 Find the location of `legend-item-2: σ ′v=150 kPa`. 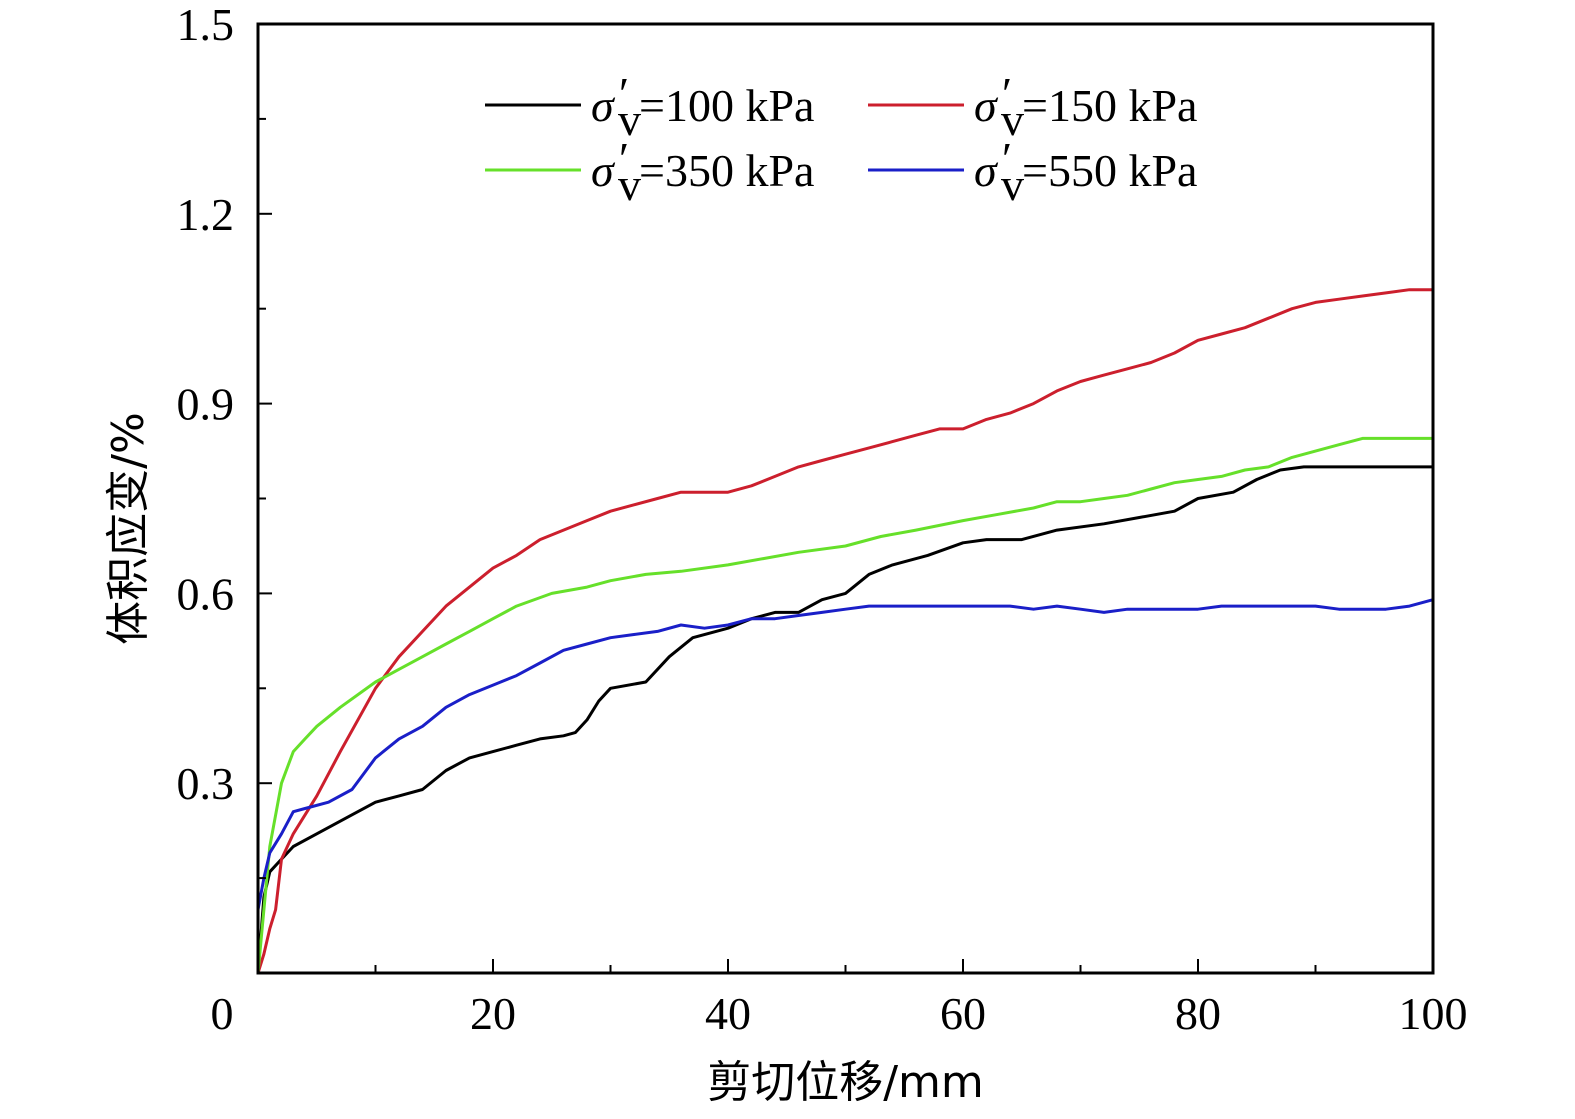

legend-item-2: σ ′v=150 kPa is located at coordinates (1032, 106).